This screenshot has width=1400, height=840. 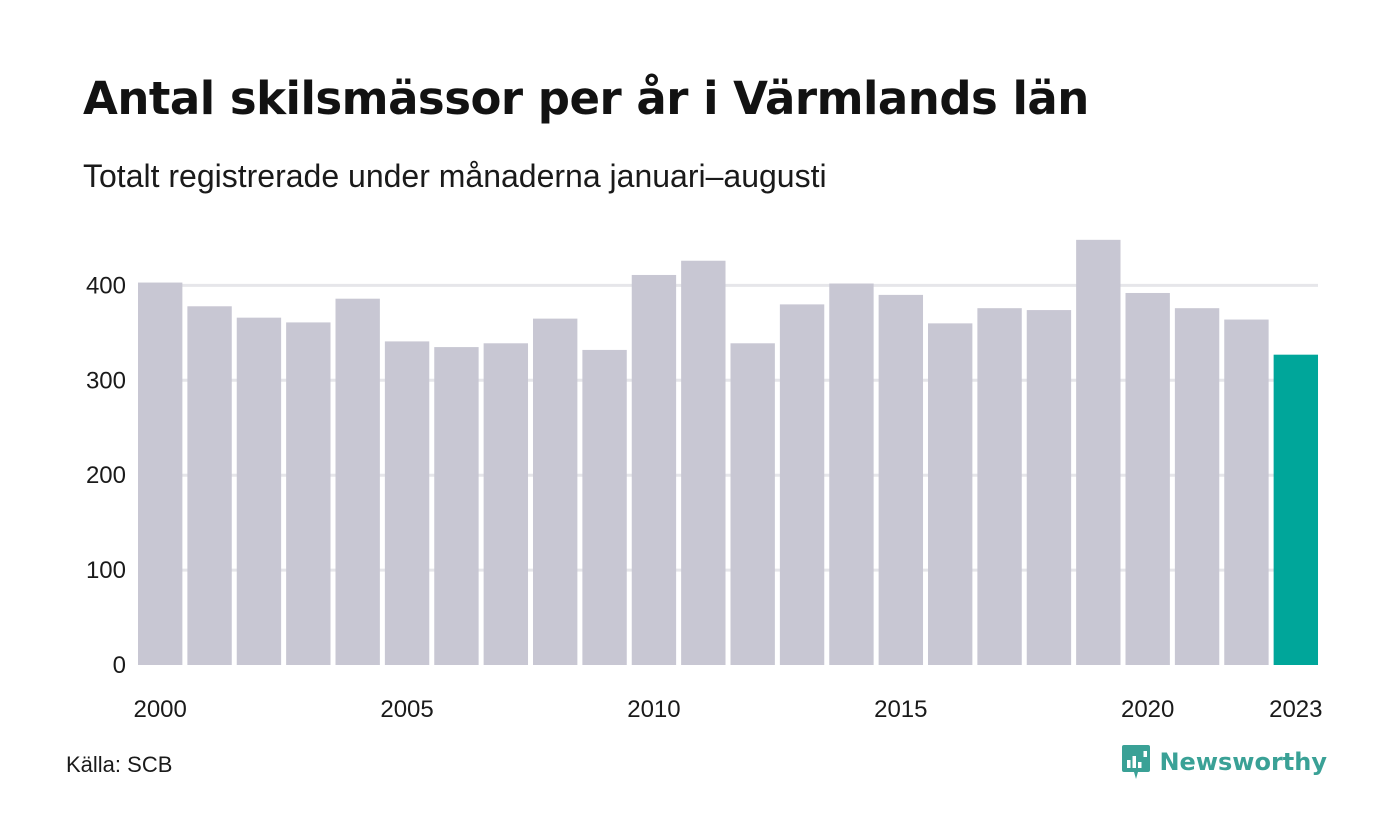 I want to click on bar-2008, so click(x=555, y=491).